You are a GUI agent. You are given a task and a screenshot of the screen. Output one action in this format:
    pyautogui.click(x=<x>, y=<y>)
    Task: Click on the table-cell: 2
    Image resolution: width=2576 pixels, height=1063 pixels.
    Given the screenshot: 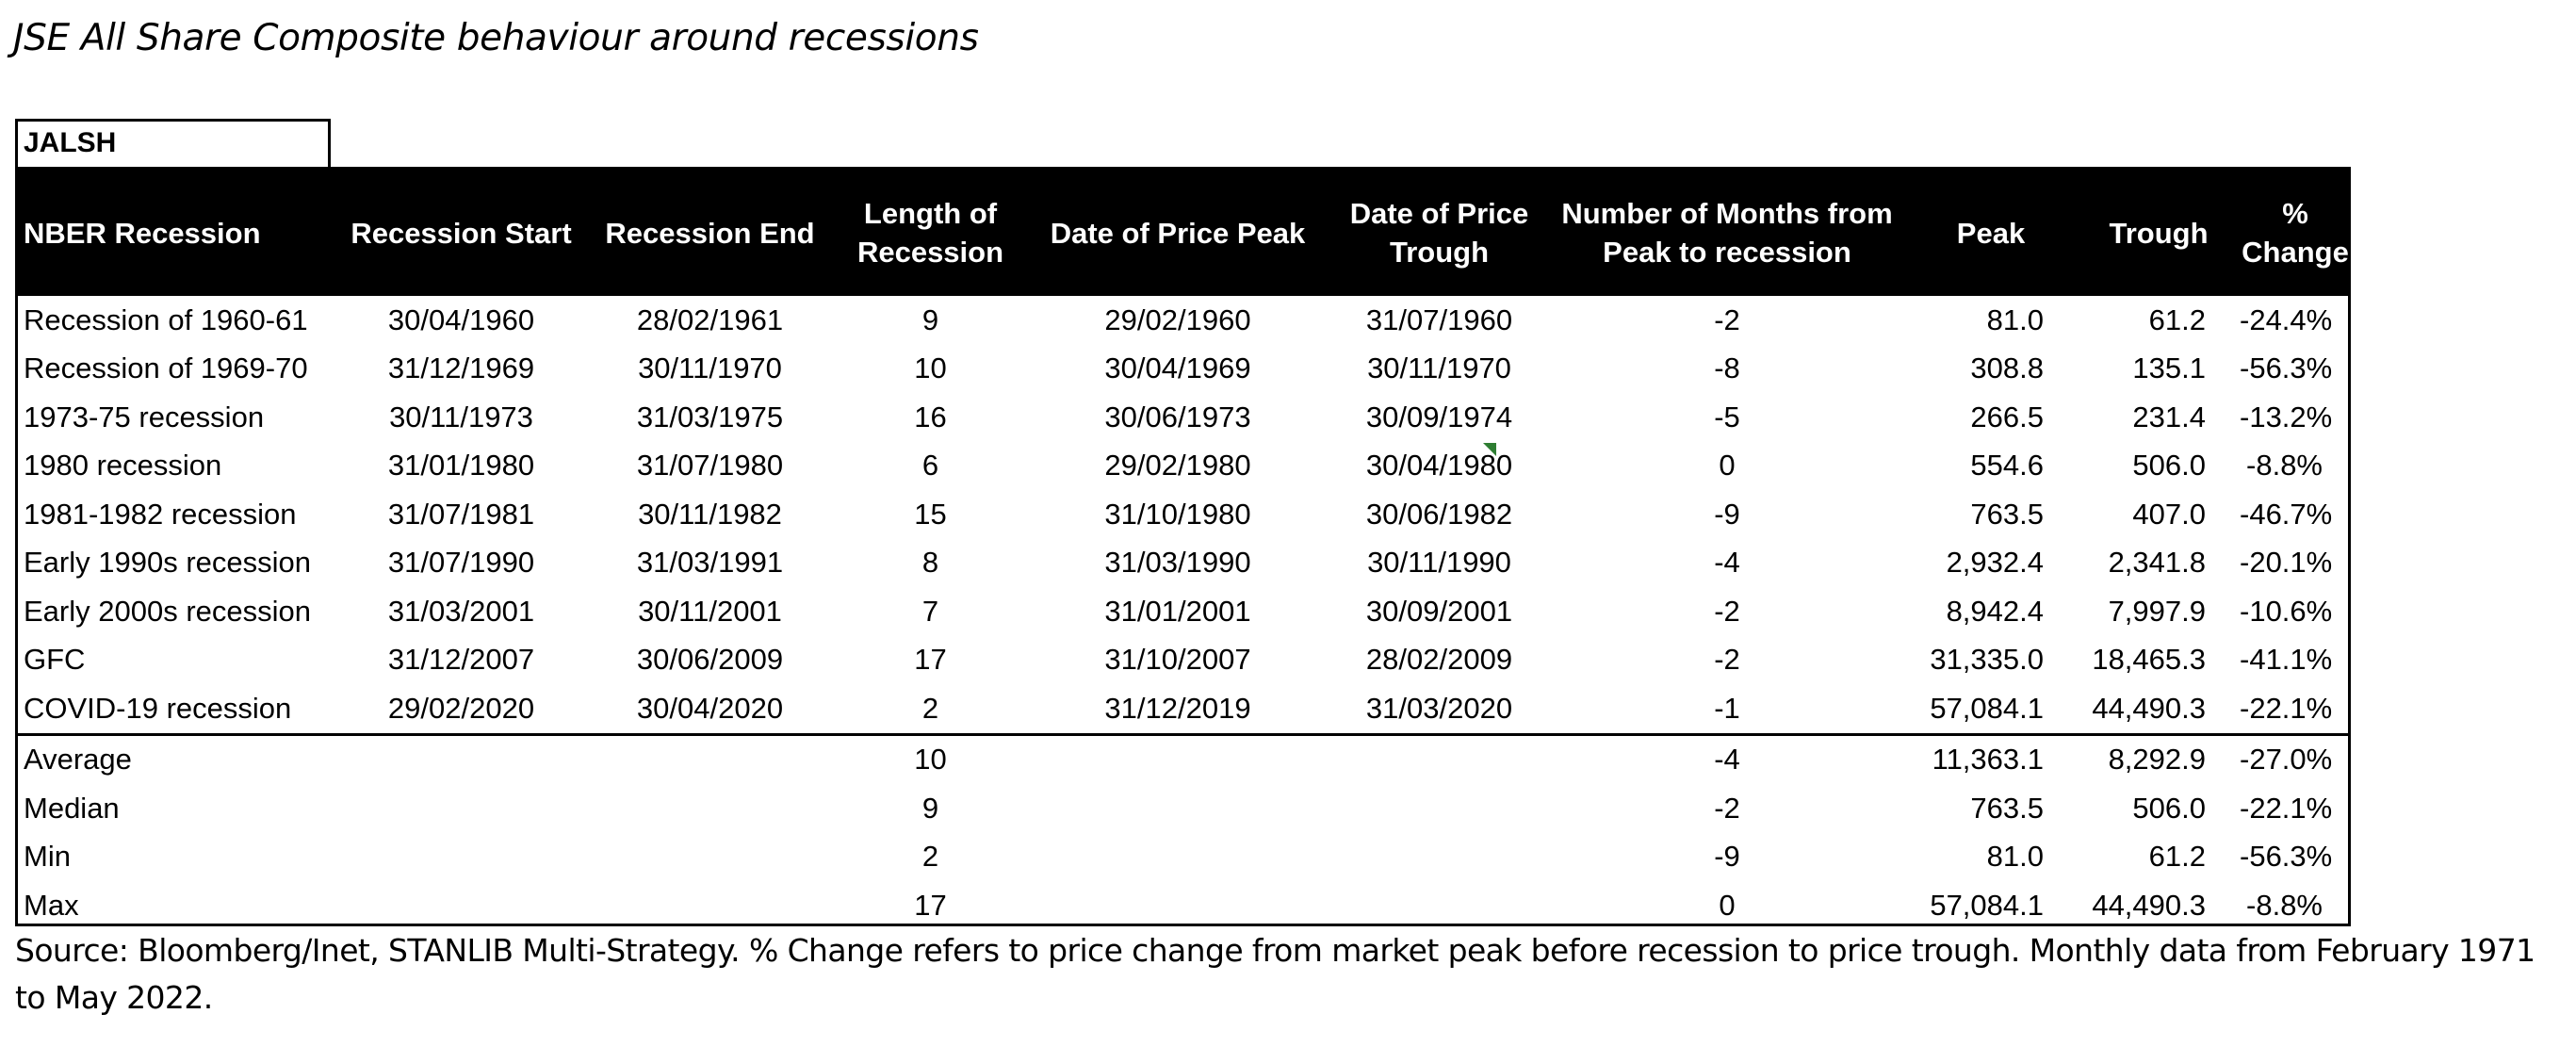 What is the action you would take?
    pyautogui.click(x=930, y=857)
    